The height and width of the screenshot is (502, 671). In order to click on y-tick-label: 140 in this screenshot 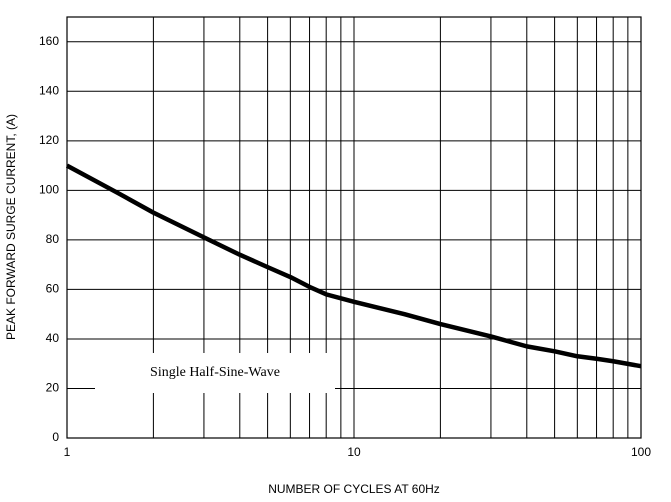, I will do `click(49, 90)`.